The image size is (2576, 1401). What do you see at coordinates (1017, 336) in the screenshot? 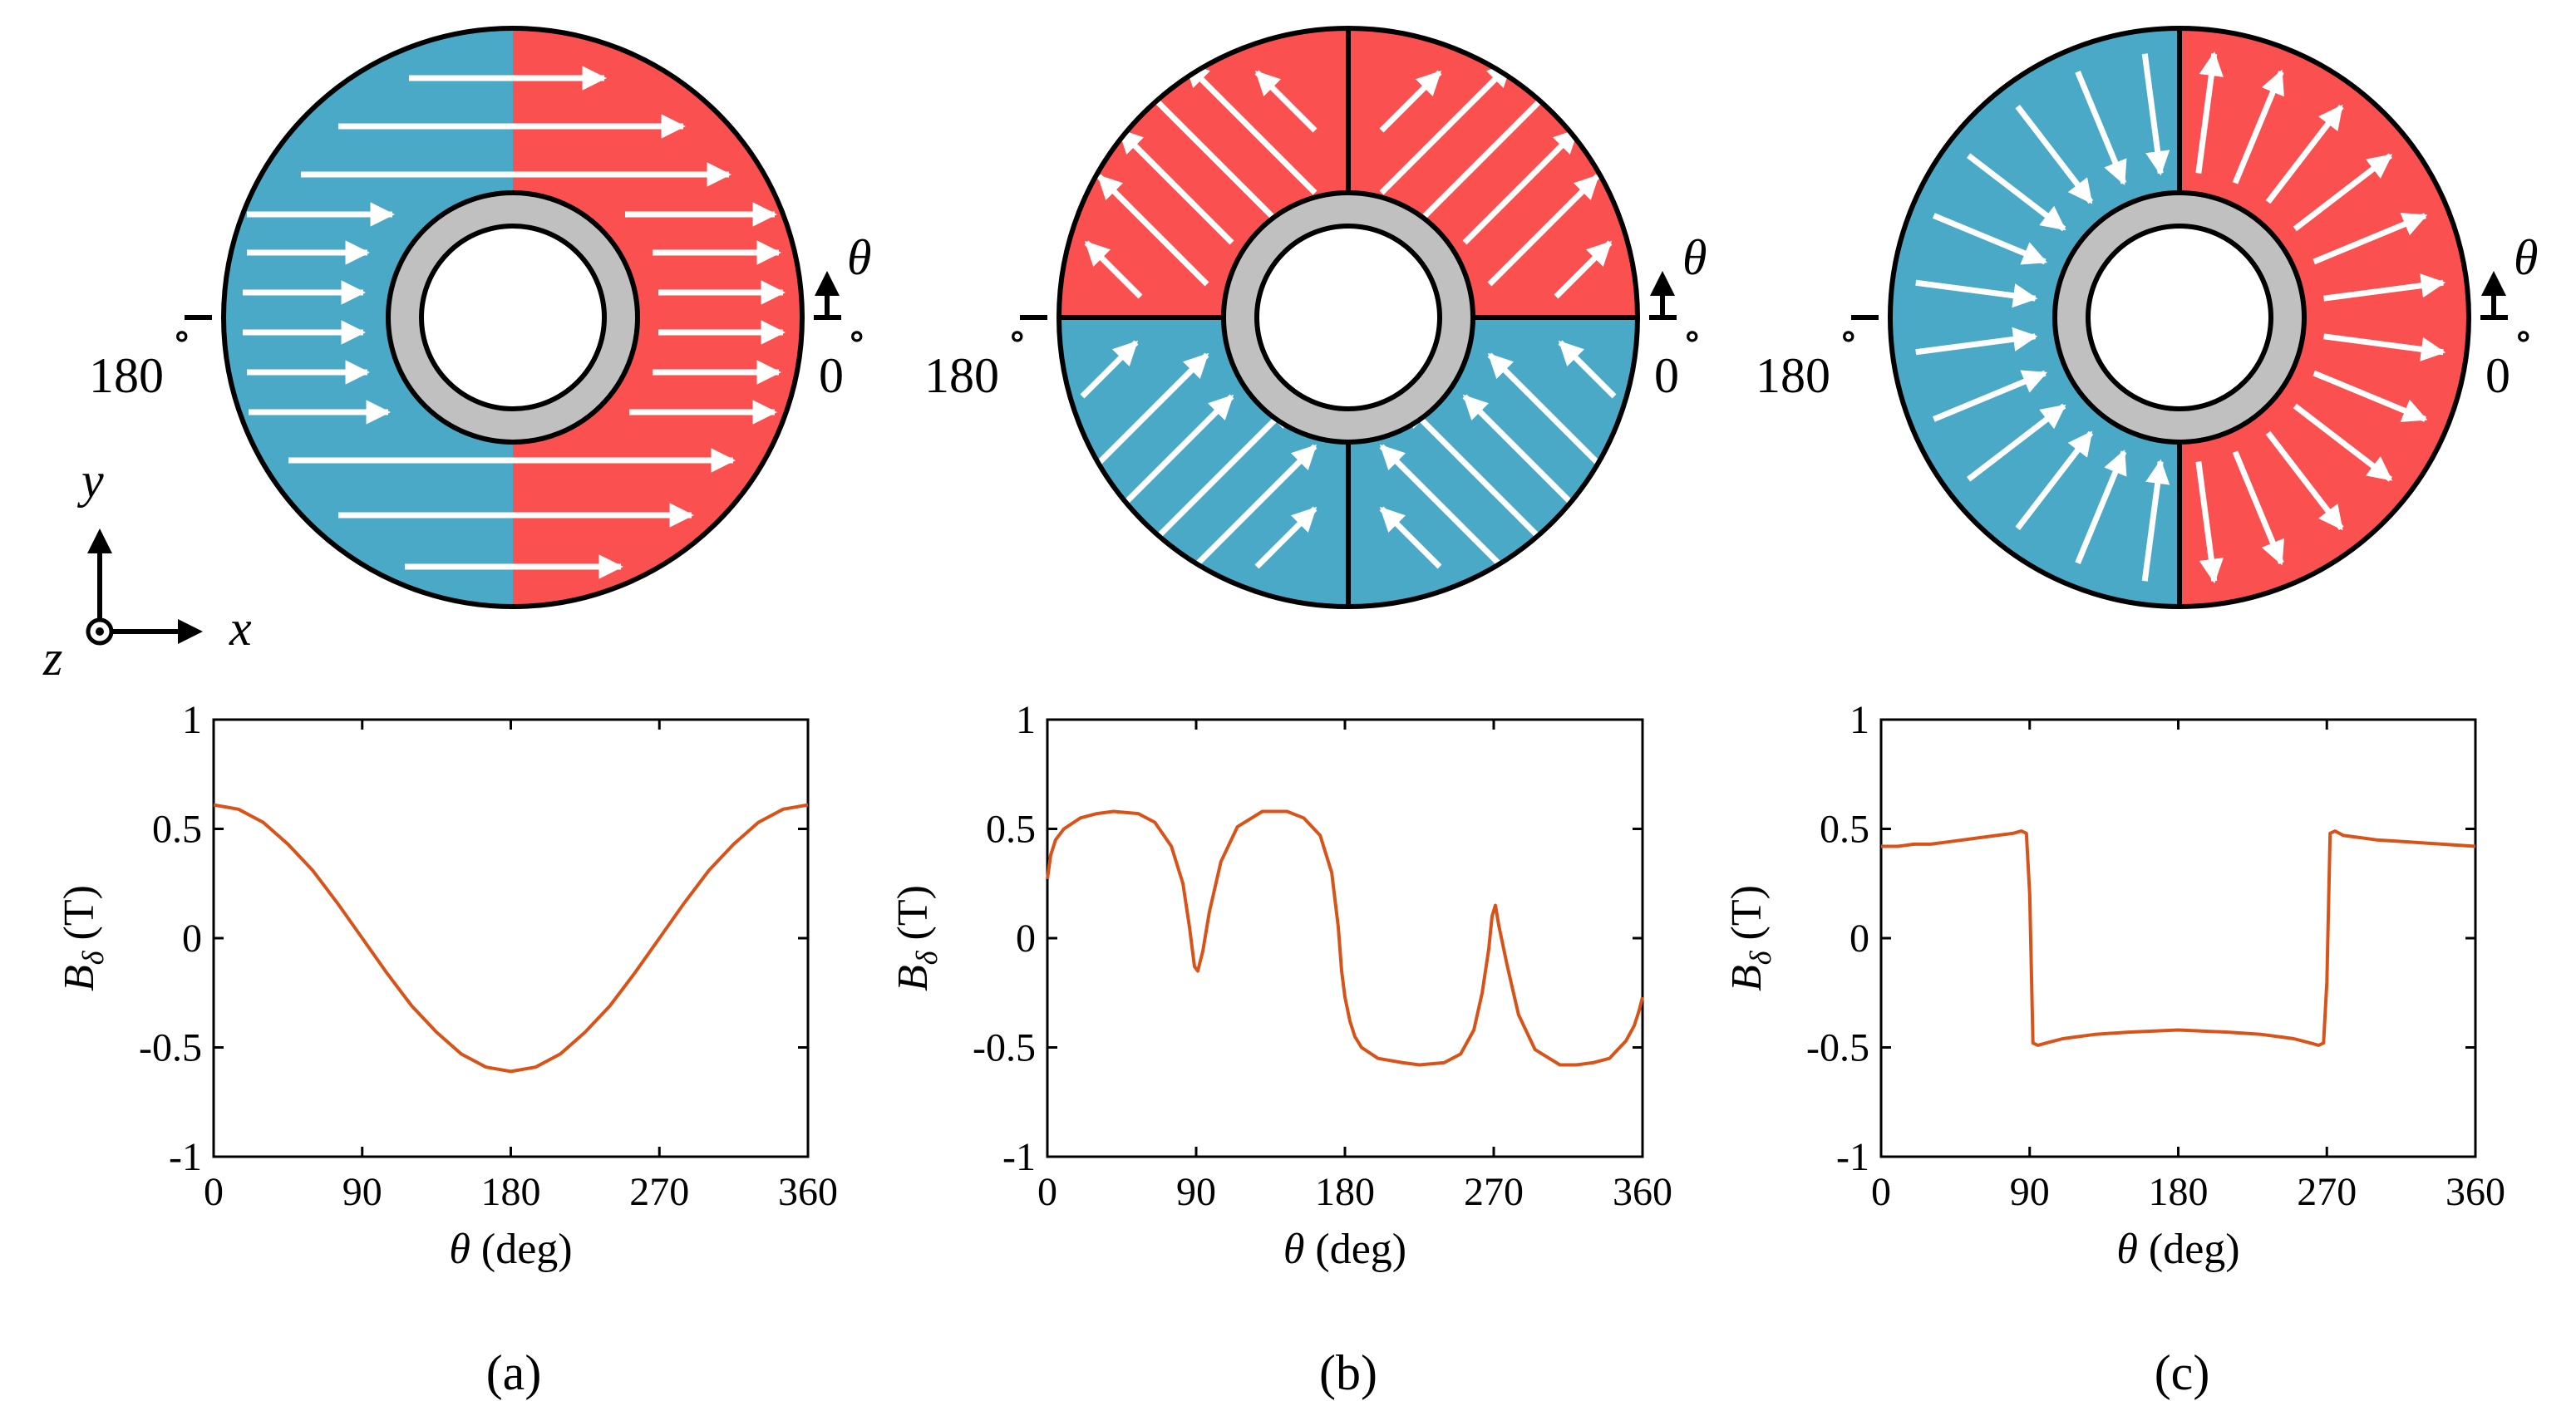
I see `180-deg-sym-b: ∘` at bounding box center [1017, 336].